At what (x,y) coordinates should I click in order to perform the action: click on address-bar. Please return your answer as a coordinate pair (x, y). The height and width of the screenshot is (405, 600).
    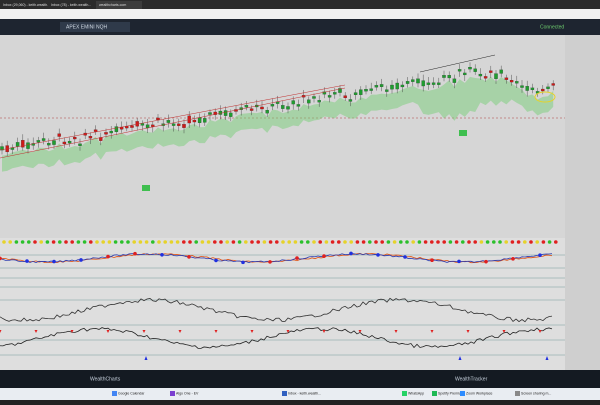
    Looking at the image, I should click on (300, 14).